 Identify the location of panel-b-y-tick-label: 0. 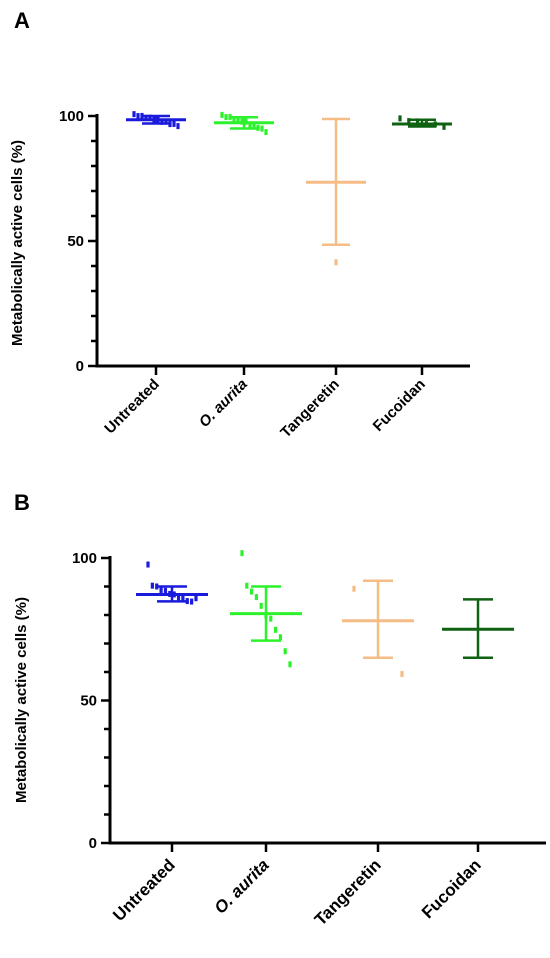
(93, 843).